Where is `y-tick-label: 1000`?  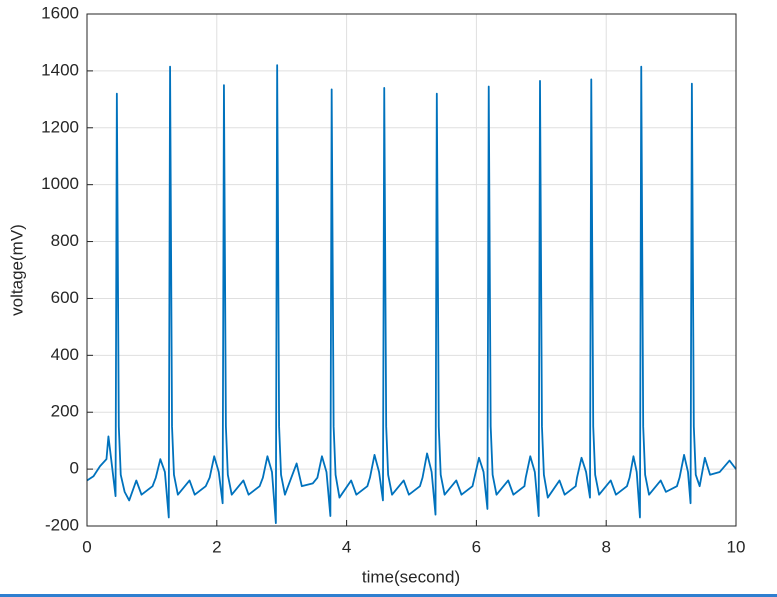 y-tick-label: 1000 is located at coordinates (60, 183).